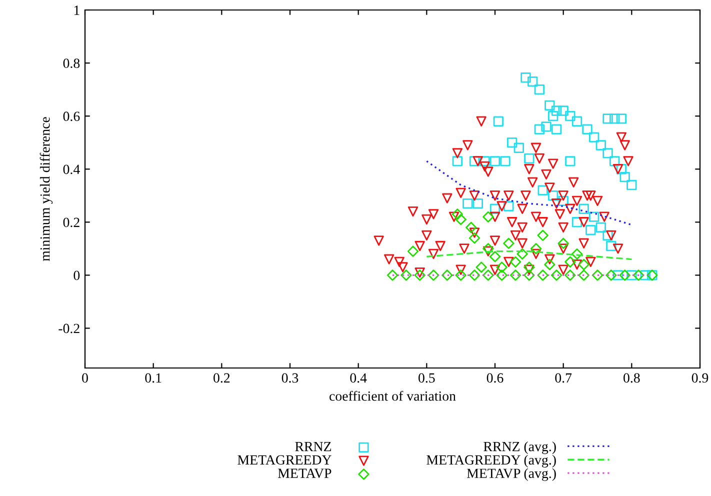 The image size is (711, 496). I want to click on y-tick-label: 0.2, so click(71, 223).